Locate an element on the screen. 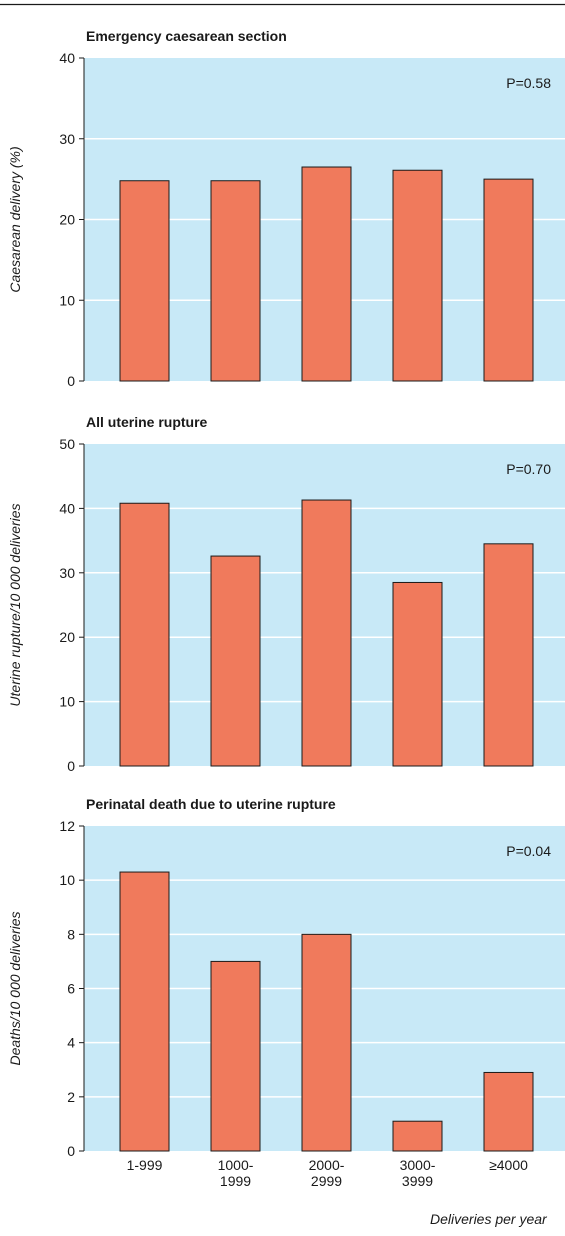 This screenshot has height=1236, width=565. y-tick-label: 4 is located at coordinates (71, 1043).